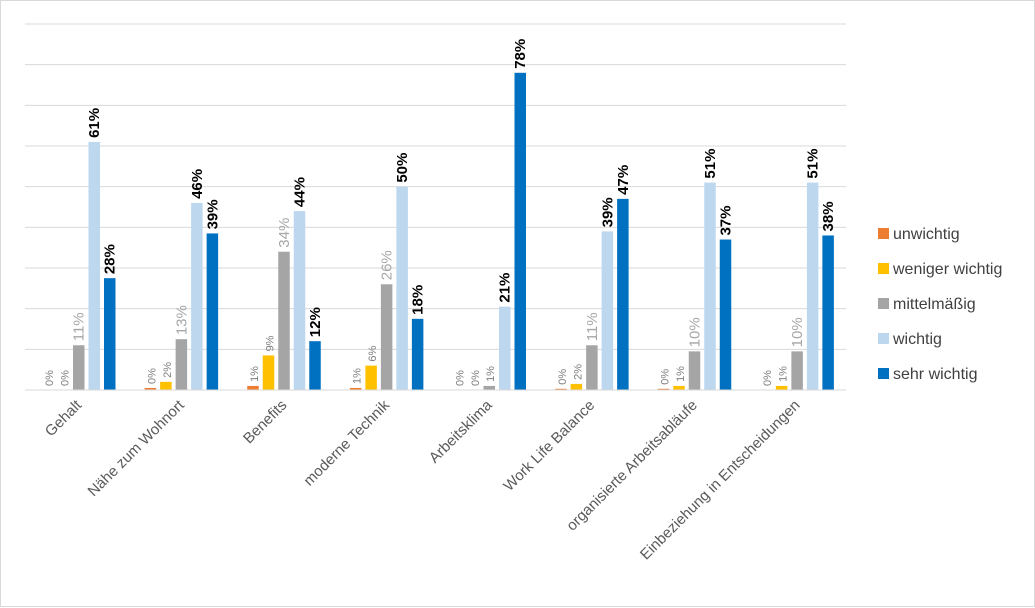  I want to click on value-label: 37%, so click(726, 221).